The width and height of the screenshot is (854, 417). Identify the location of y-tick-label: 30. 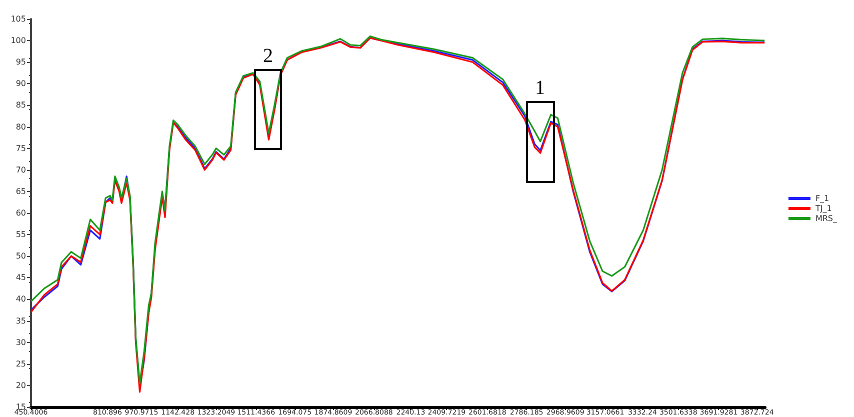
(21, 342).